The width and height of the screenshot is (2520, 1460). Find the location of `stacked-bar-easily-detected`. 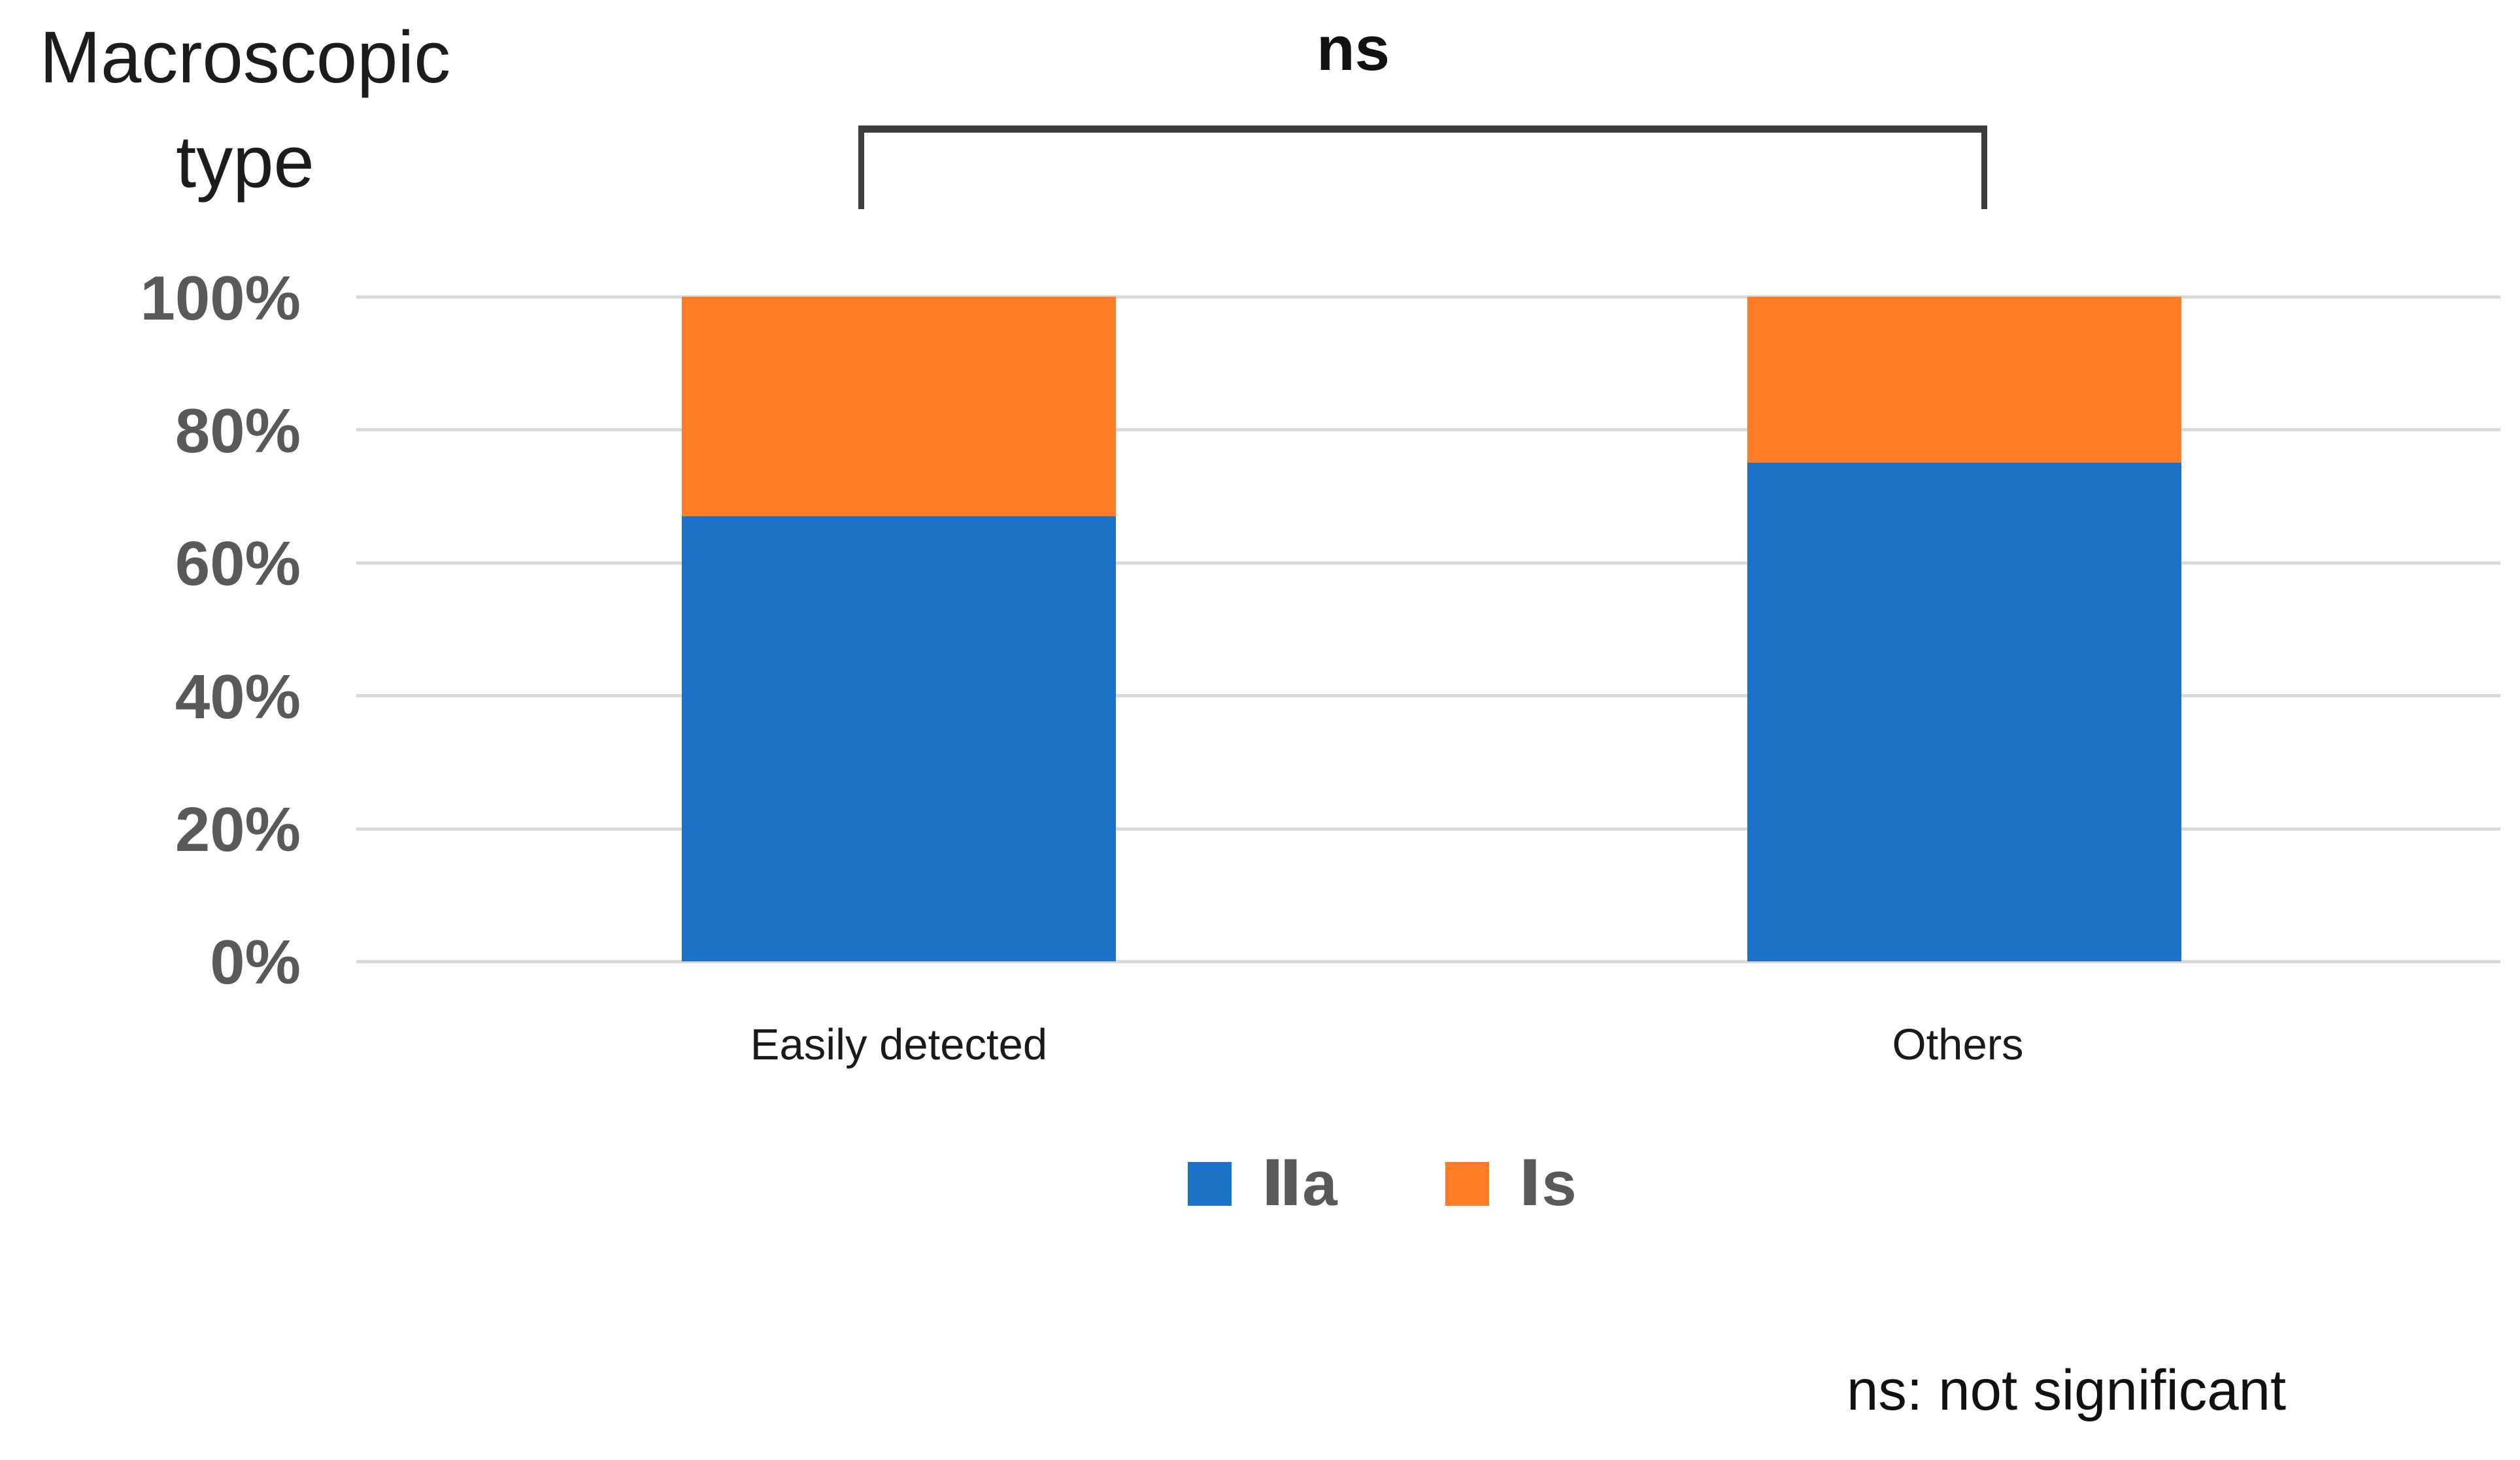

stacked-bar-easily-detected is located at coordinates (899, 629).